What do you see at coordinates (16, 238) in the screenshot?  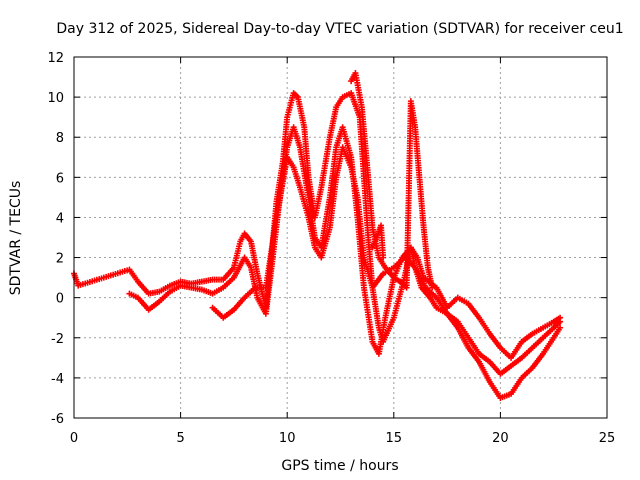 I see `y-axis-label: SDTVAR / TECUs` at bounding box center [16, 238].